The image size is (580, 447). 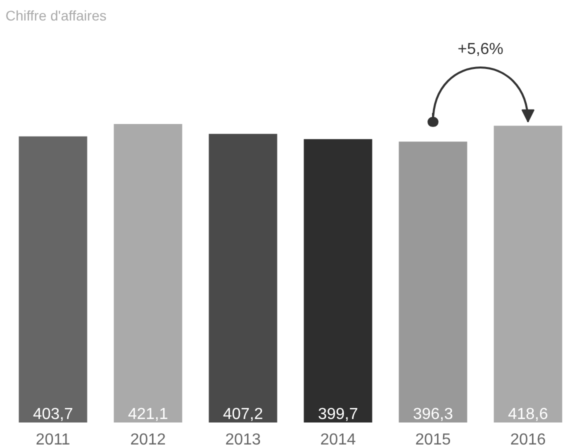 What do you see at coordinates (243, 414) in the screenshot?
I see `data-label: 407,2` at bounding box center [243, 414].